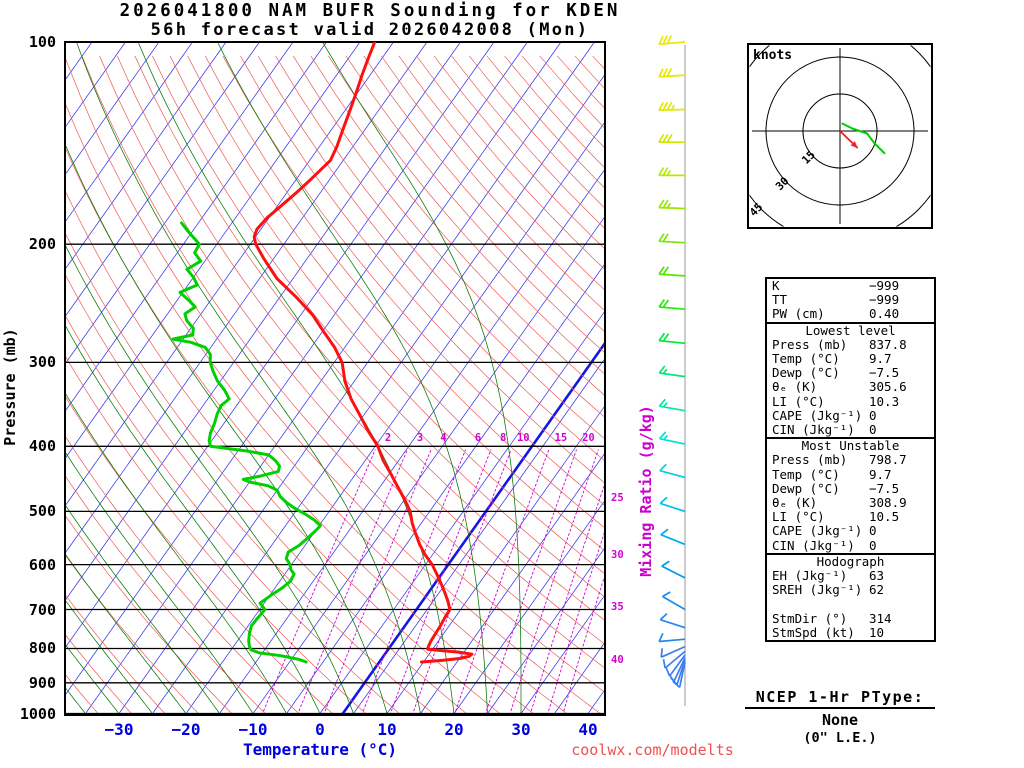  I want to click on temperature-tick-label: 20, so click(454, 729).